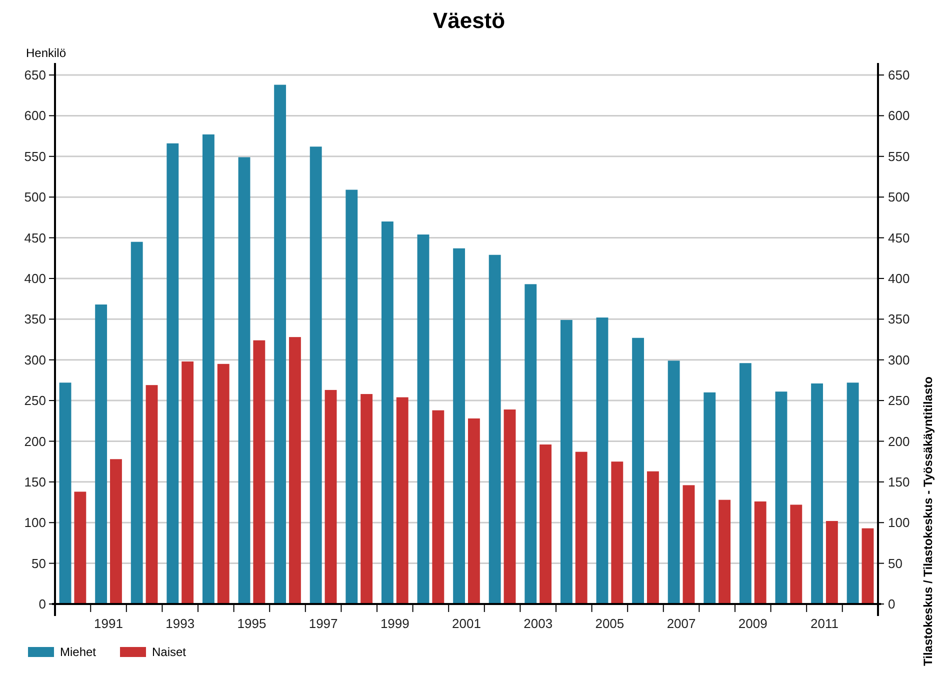 The height and width of the screenshot is (674, 938). Describe the element at coordinates (899, 360) in the screenshot. I see `y2-tick-label: 300` at that location.